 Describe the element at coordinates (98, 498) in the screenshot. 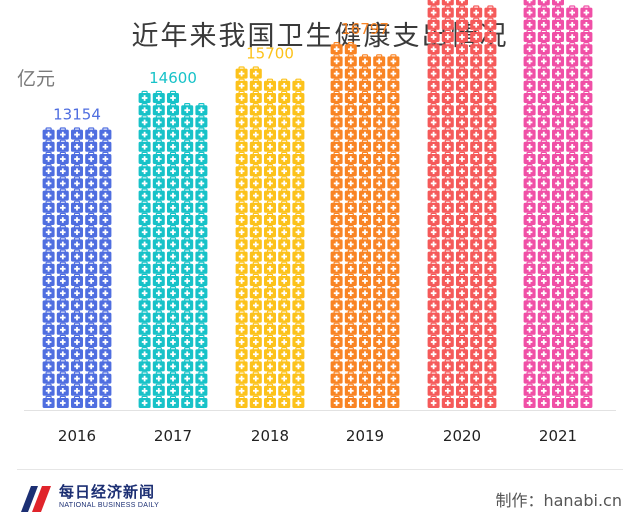

I see `publisher-logo: 每日经济新闻 NATIONAL BUSINESS DAILY` at that location.